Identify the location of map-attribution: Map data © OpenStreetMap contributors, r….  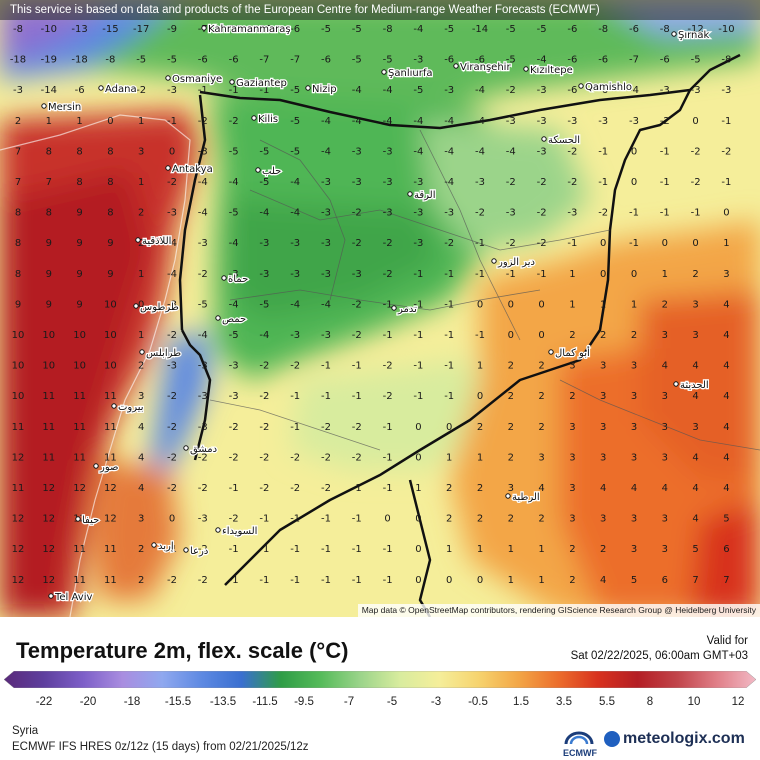
(558, 610).